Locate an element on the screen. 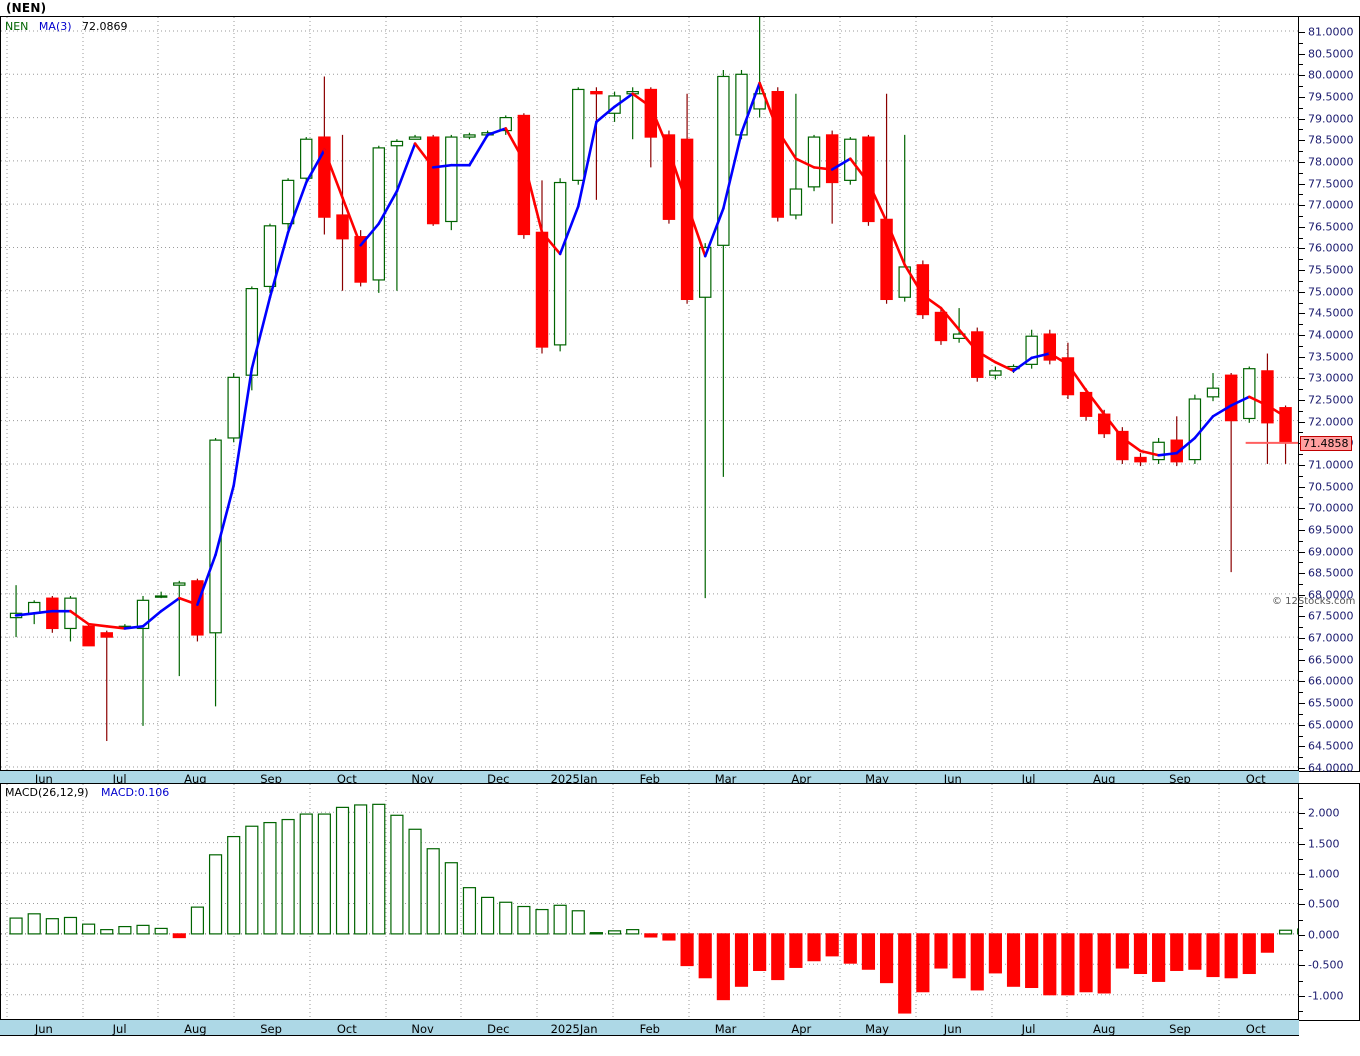  month-label: Aug is located at coordinates (1104, 779).